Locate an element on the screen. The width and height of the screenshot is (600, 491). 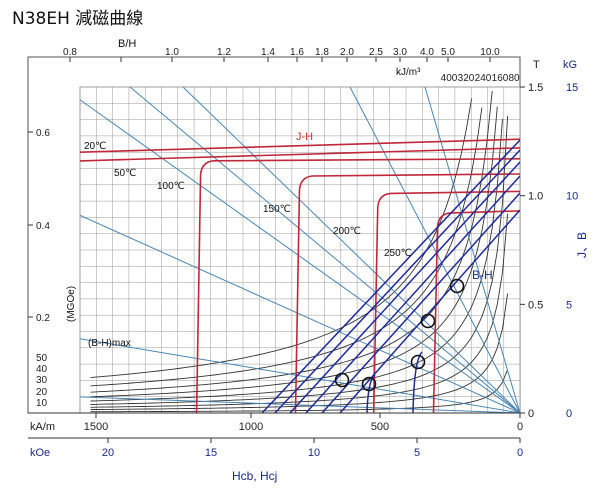
energy-tick-label: 400 is located at coordinates (449, 78).